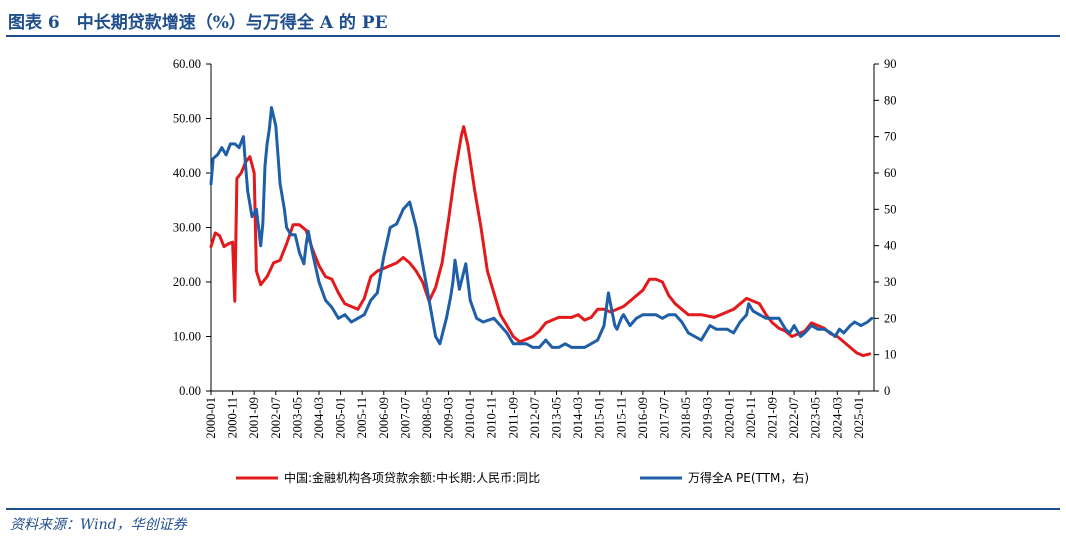 This screenshot has height=539, width=1066. I want to click on x-tick-label: 2024-03, so click(837, 418).